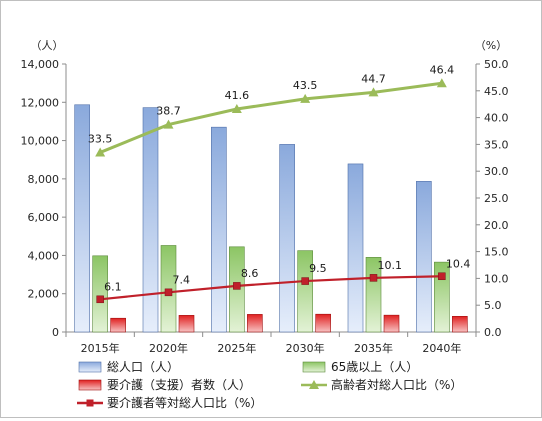 The image size is (542, 421). I want to click on y-right-tick-label: 20.0, so click(496, 225).